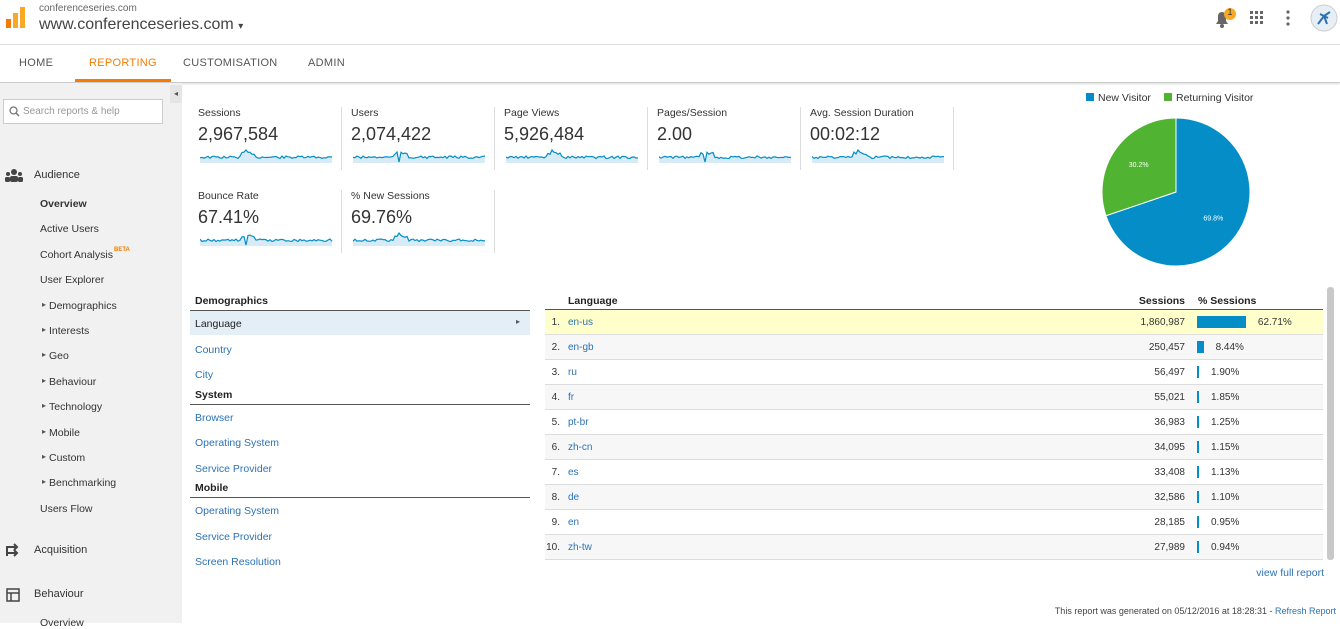 The width and height of the screenshot is (1340, 629). I want to click on account-avatar, so click(1324, 18).